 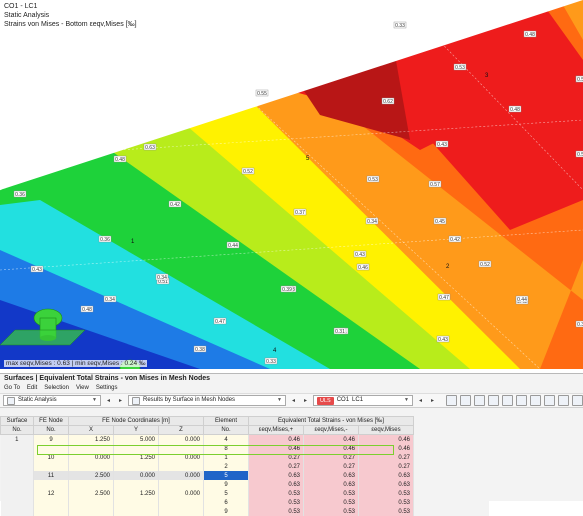 I want to click on cell-node: 11, so click(x=51, y=475).